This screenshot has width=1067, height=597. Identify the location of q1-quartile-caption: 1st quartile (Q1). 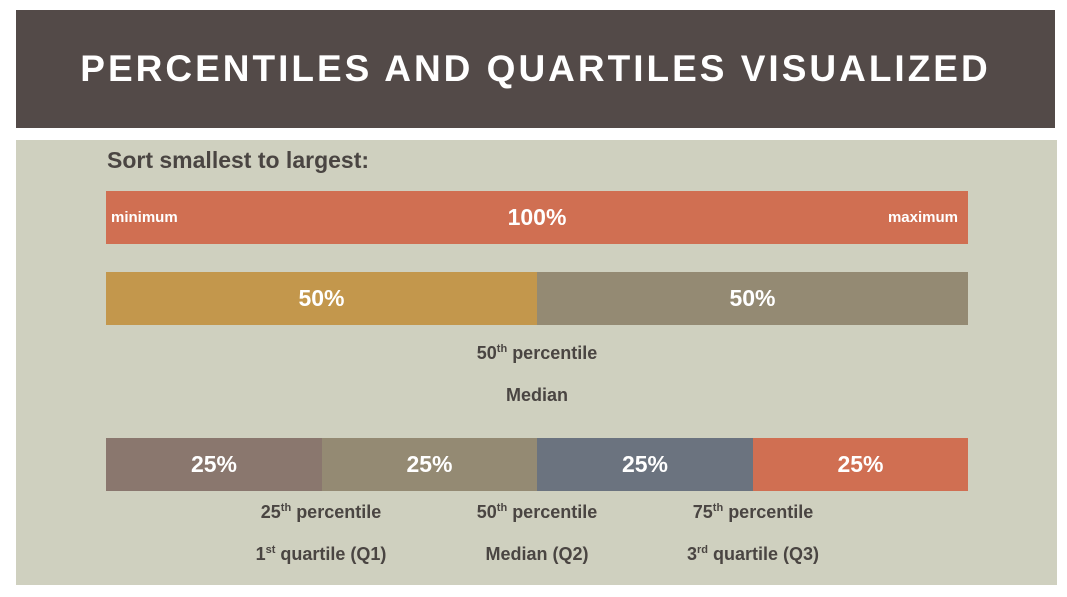
(321, 554).